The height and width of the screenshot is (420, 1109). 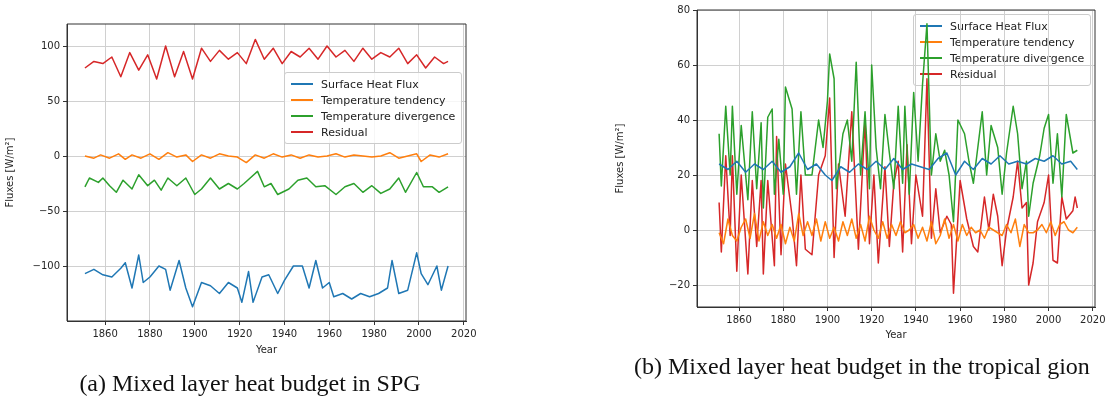 What do you see at coordinates (683, 64) in the screenshot?
I see `y-tick-label: 60` at bounding box center [683, 64].